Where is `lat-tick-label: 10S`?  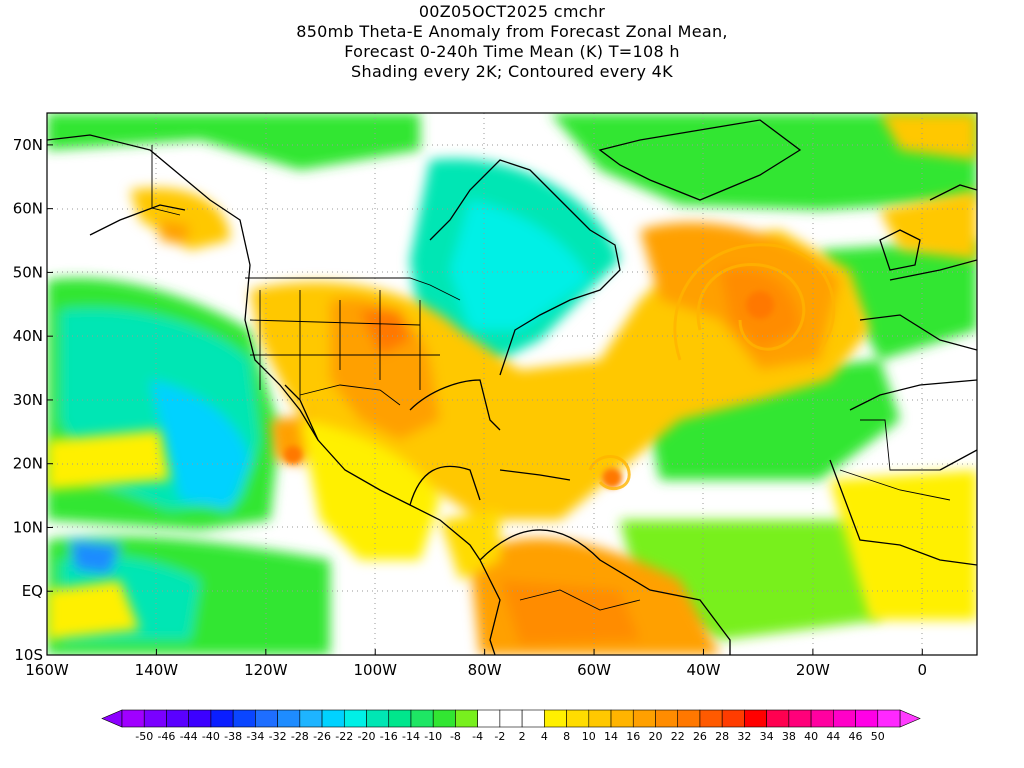
lat-tick-label: 10S is located at coordinates (28, 655).